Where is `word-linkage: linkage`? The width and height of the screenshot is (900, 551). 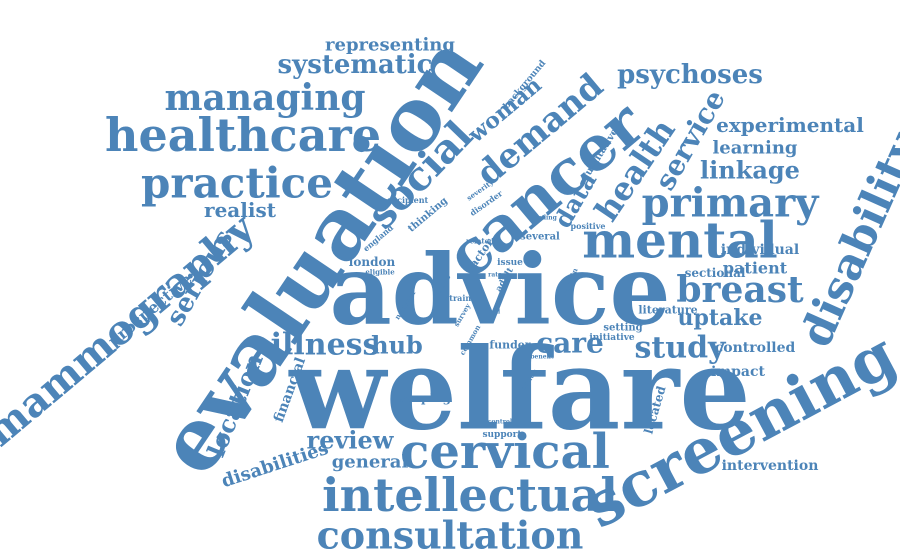 word-linkage: linkage is located at coordinates (750, 170).